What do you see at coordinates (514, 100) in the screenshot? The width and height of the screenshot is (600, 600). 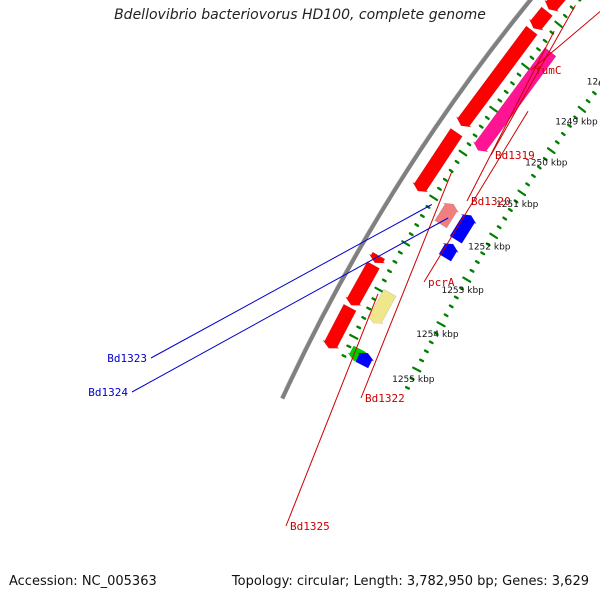 I see `gene-pcra` at bounding box center [514, 100].